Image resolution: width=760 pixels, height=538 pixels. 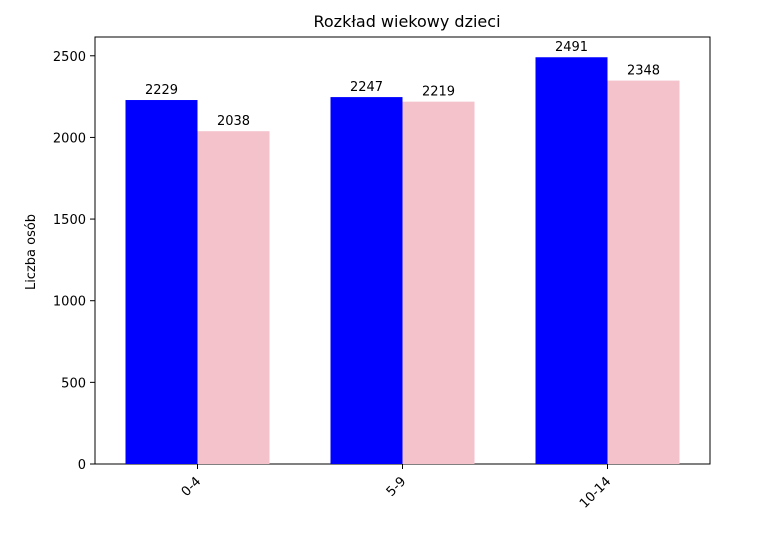 What do you see at coordinates (82, 465) in the screenshot?
I see `y-tick-label: 0` at bounding box center [82, 465].